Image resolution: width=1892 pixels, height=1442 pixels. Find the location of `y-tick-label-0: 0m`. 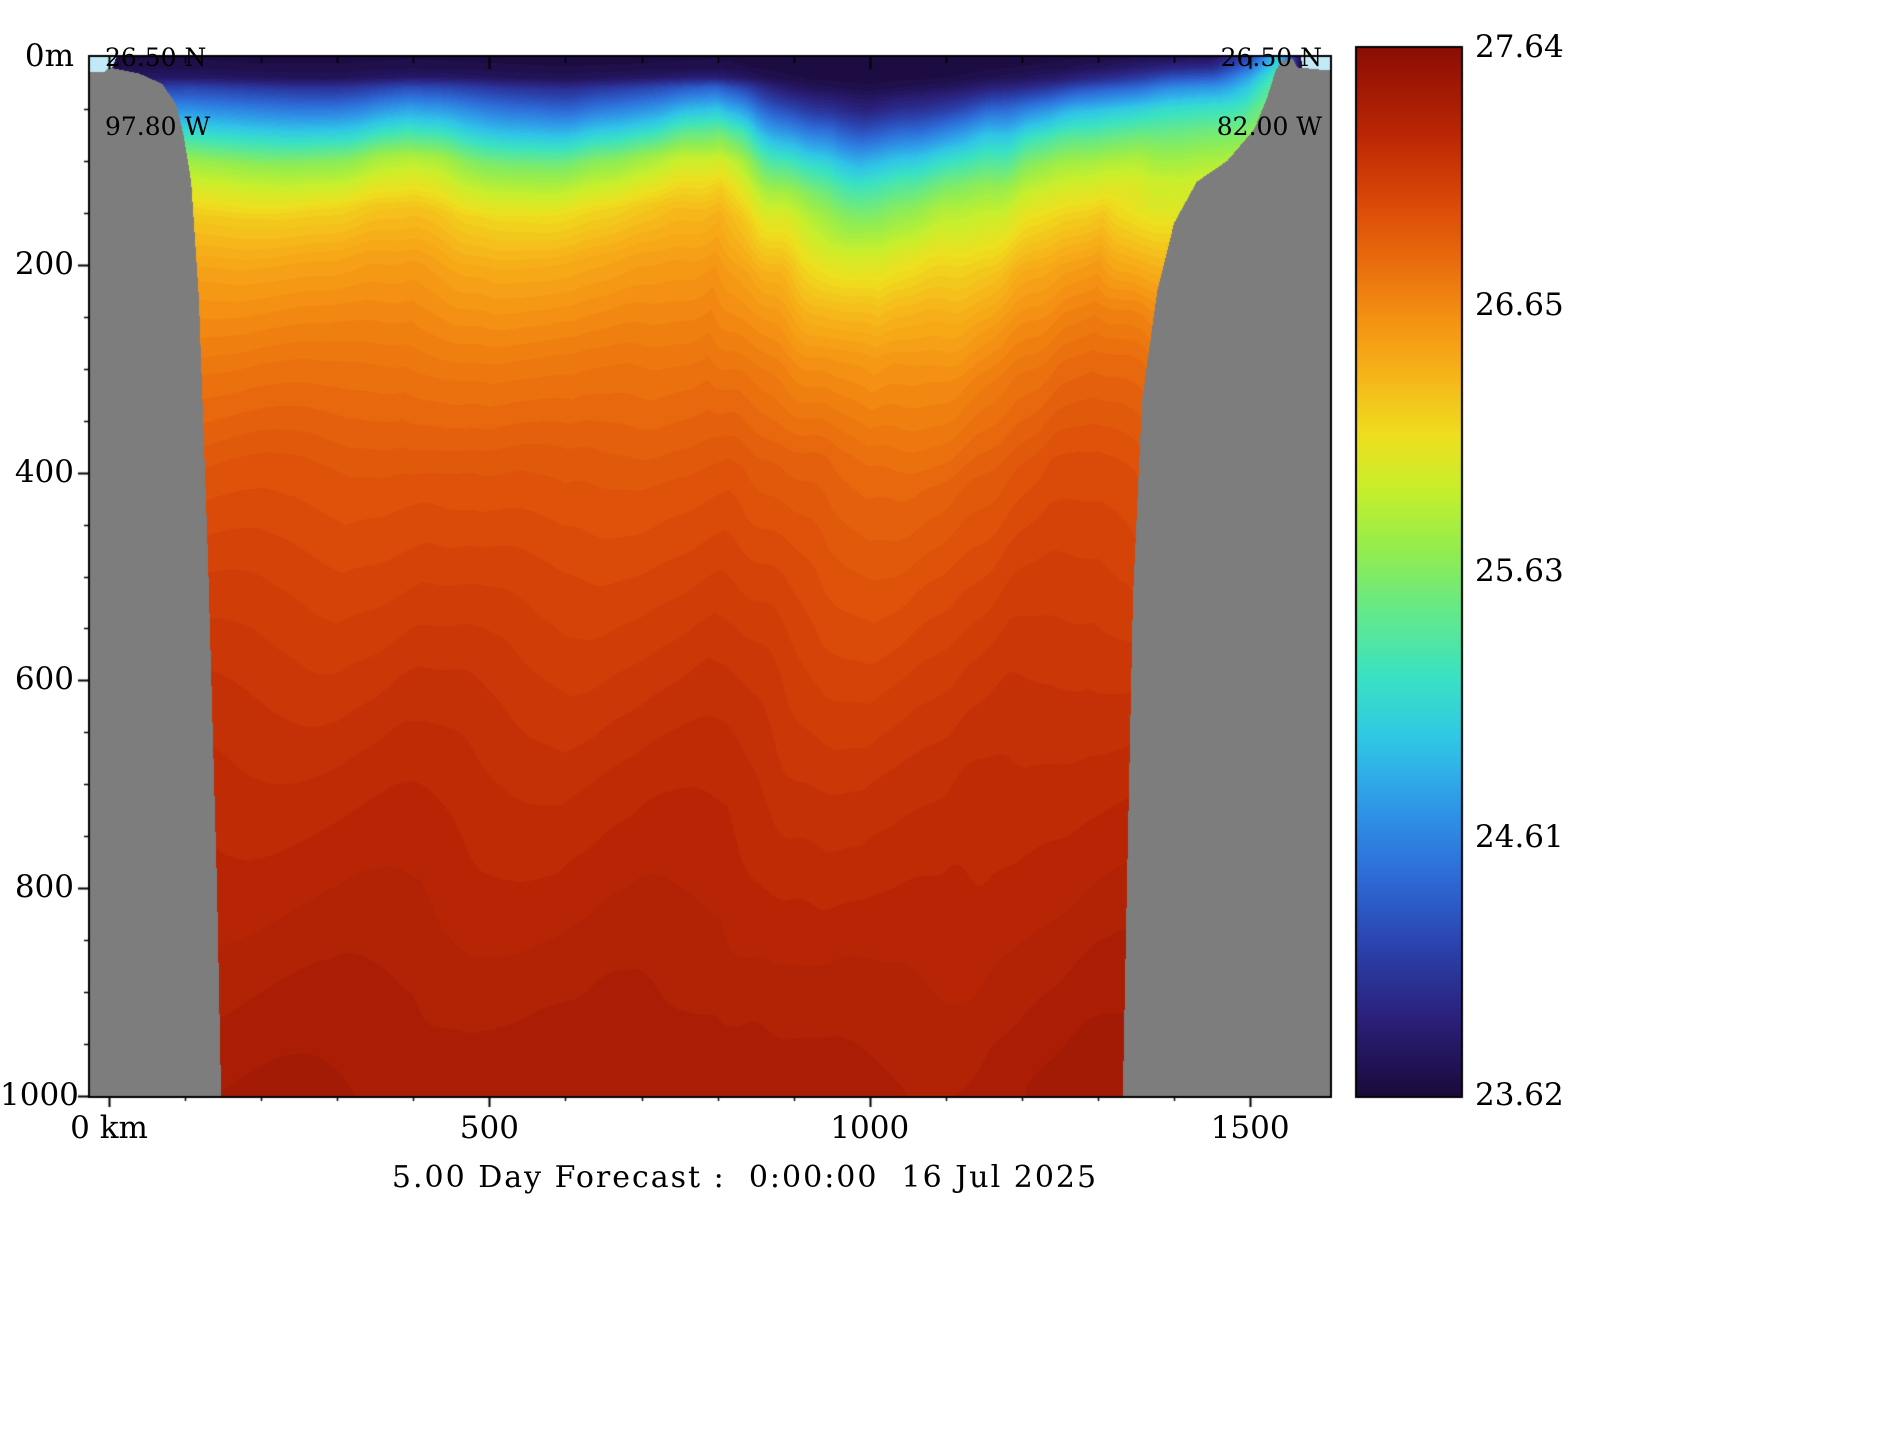

y-tick-label-0: 0m is located at coordinates (49, 56).